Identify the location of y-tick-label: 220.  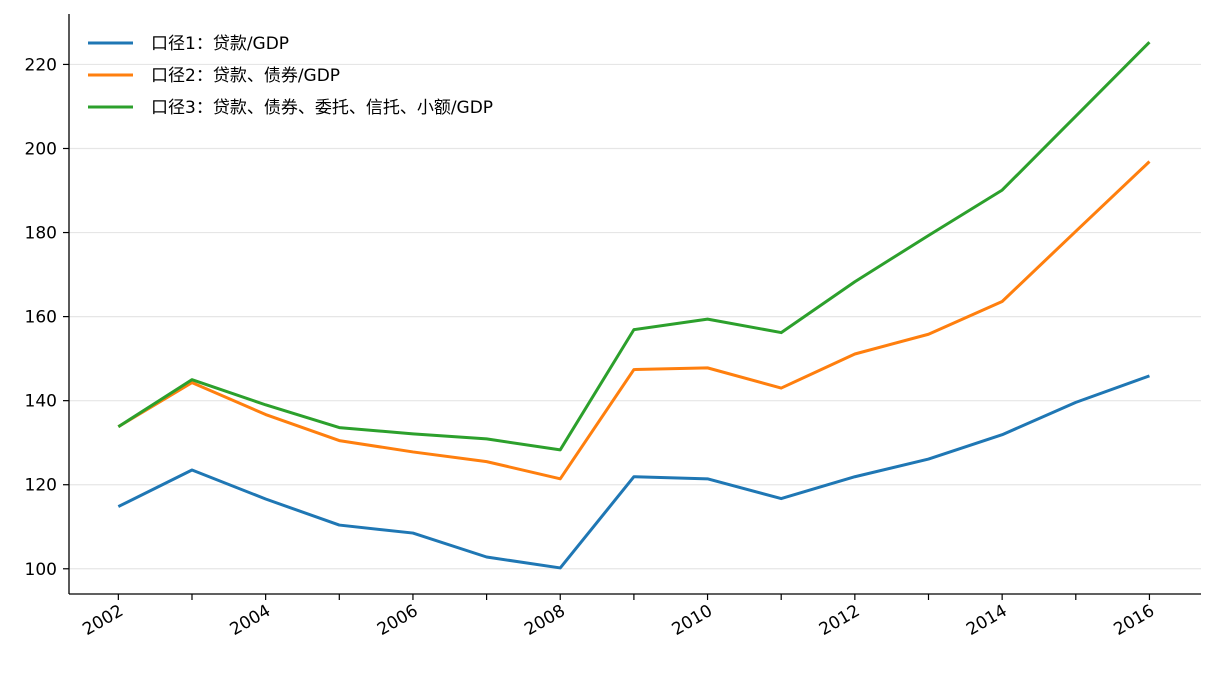
(41, 65).